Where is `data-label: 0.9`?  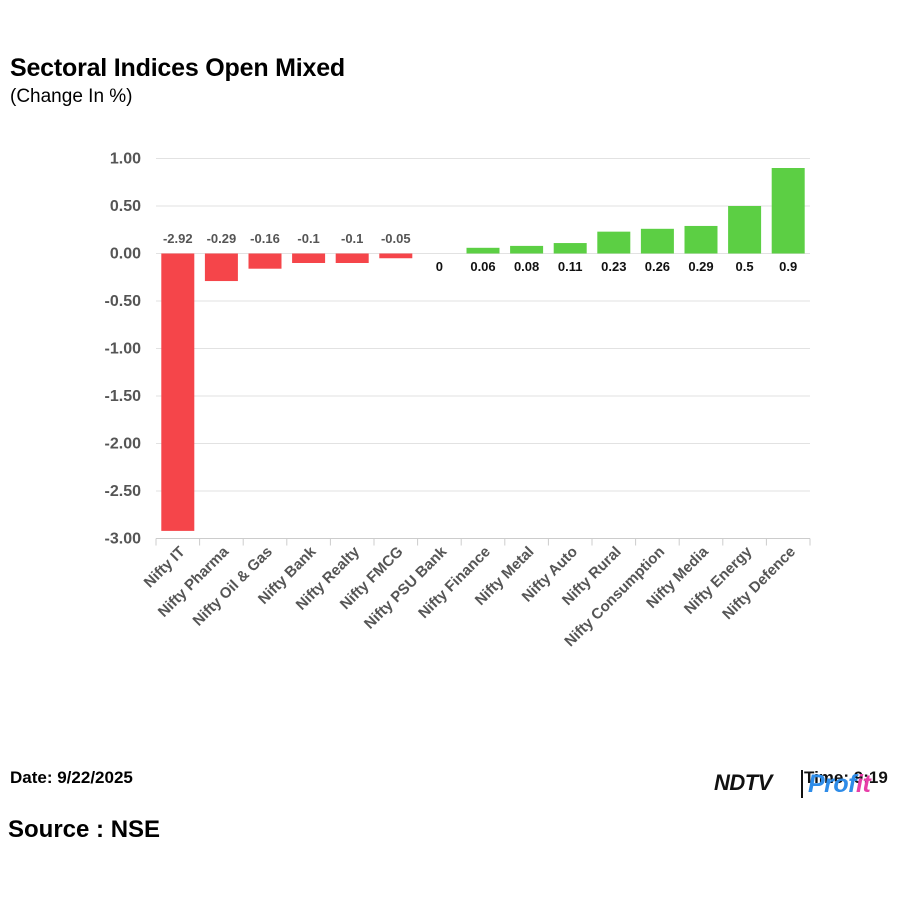
data-label: 0.9 is located at coordinates (788, 266).